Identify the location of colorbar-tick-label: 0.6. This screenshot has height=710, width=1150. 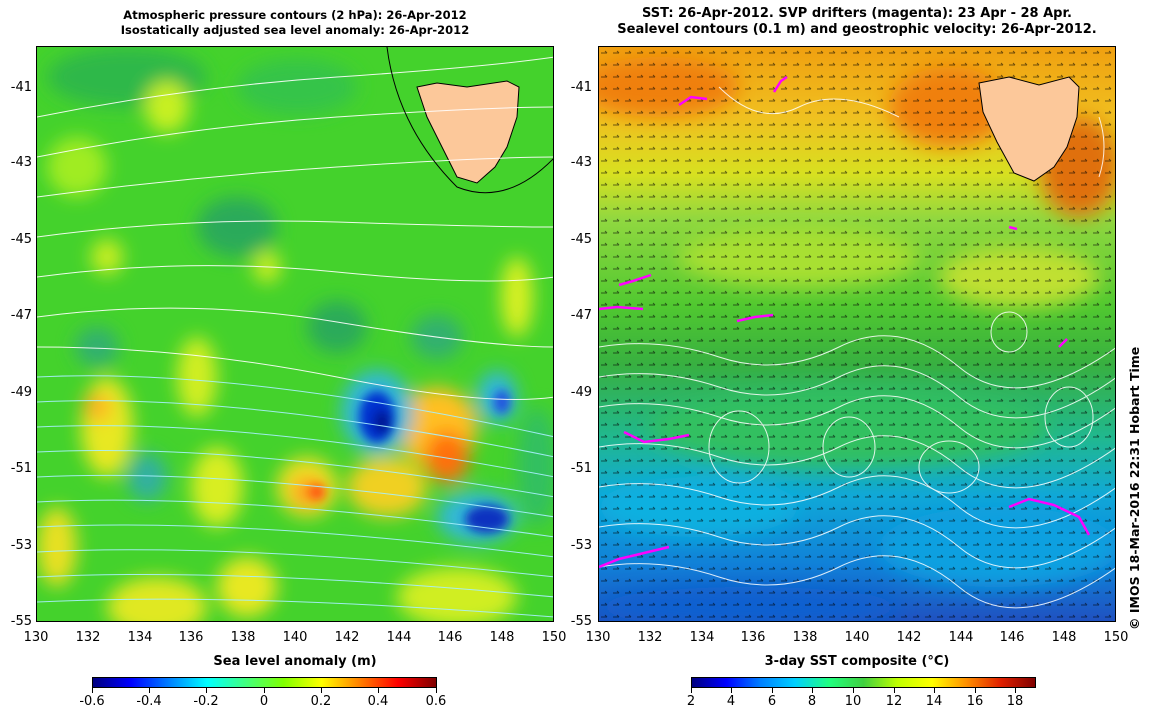
(436, 701).